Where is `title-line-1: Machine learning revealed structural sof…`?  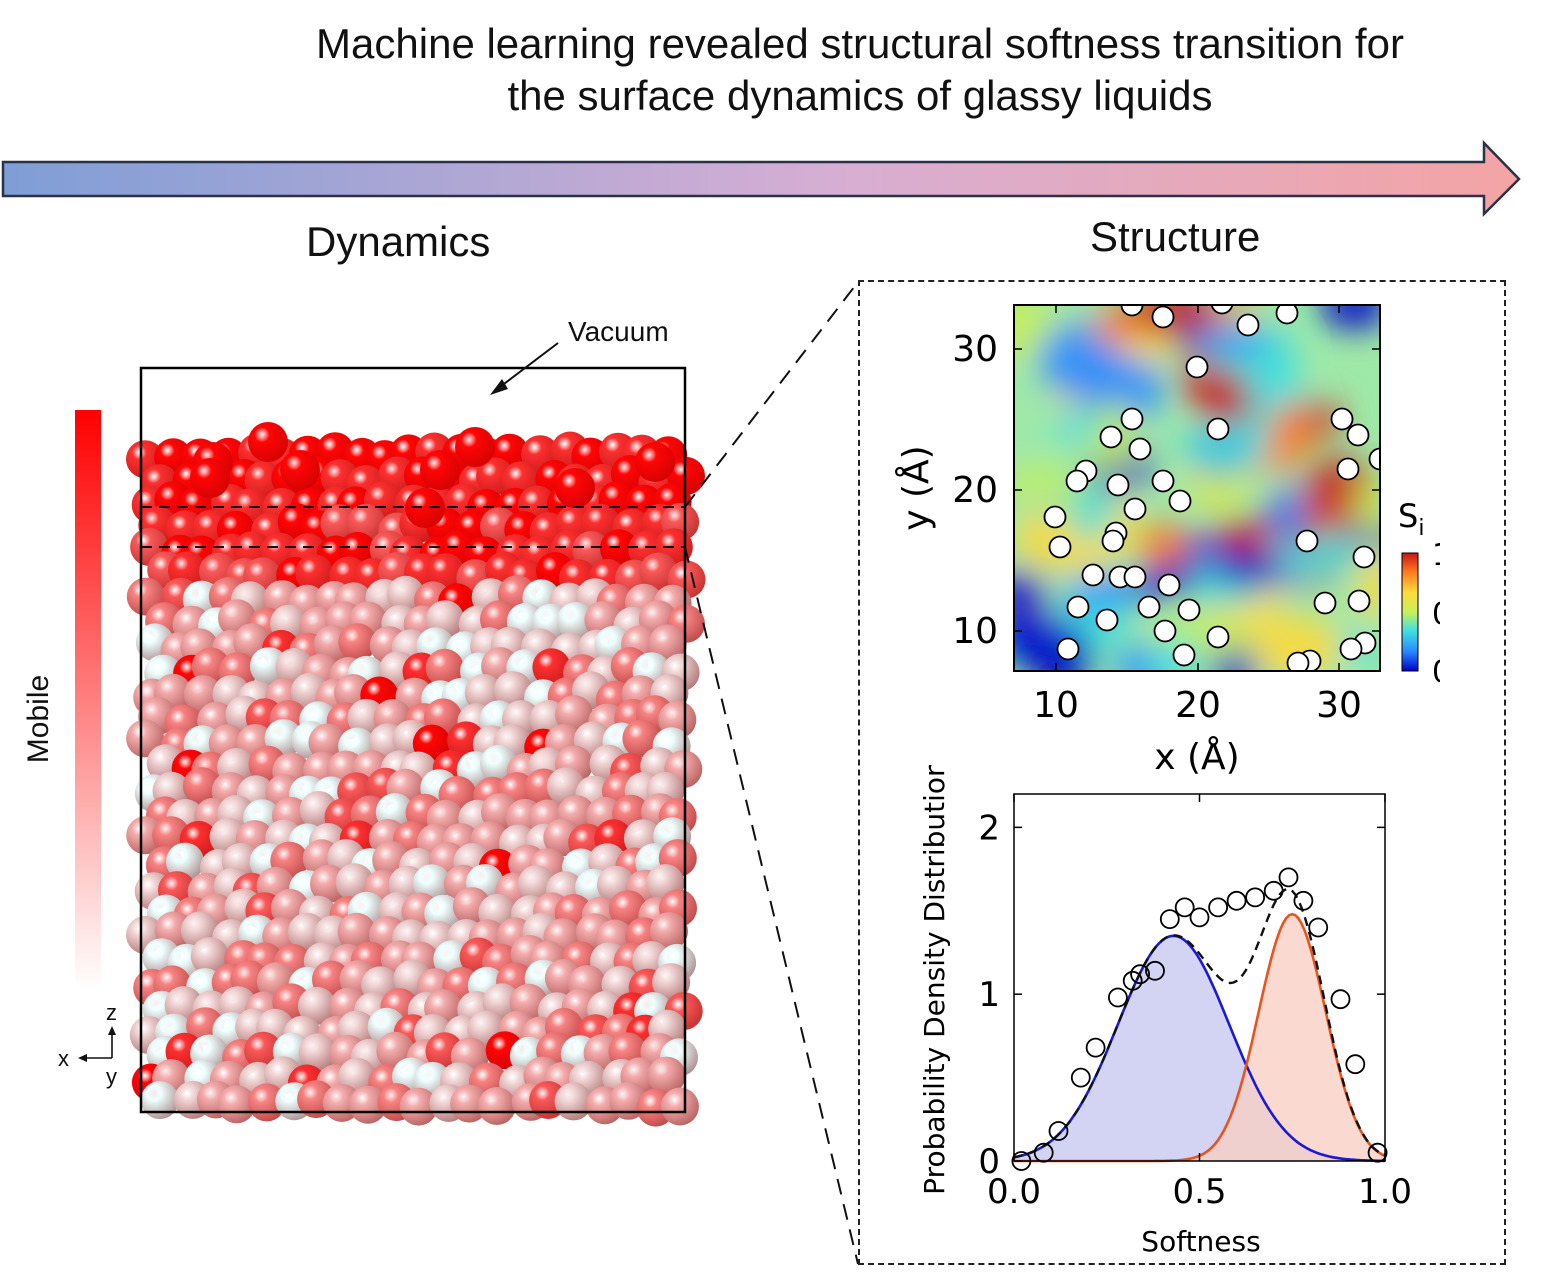
title-line-1: Machine learning revealed structural sof… is located at coordinates (860, 43).